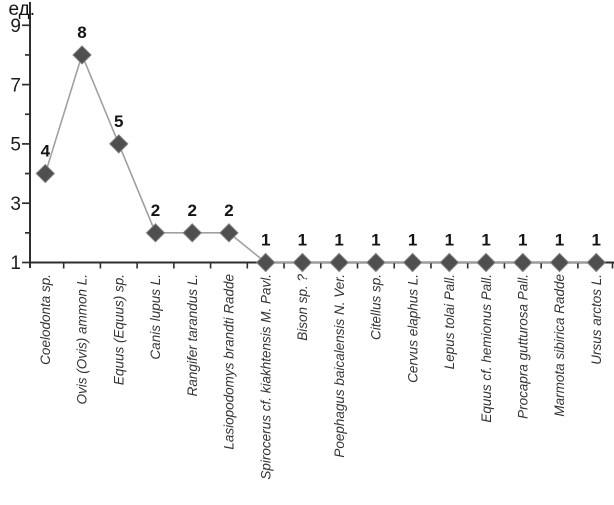 The image size is (614, 505). What do you see at coordinates (155, 317) in the screenshot?
I see `x-category-label: Canis lupus L.` at bounding box center [155, 317].